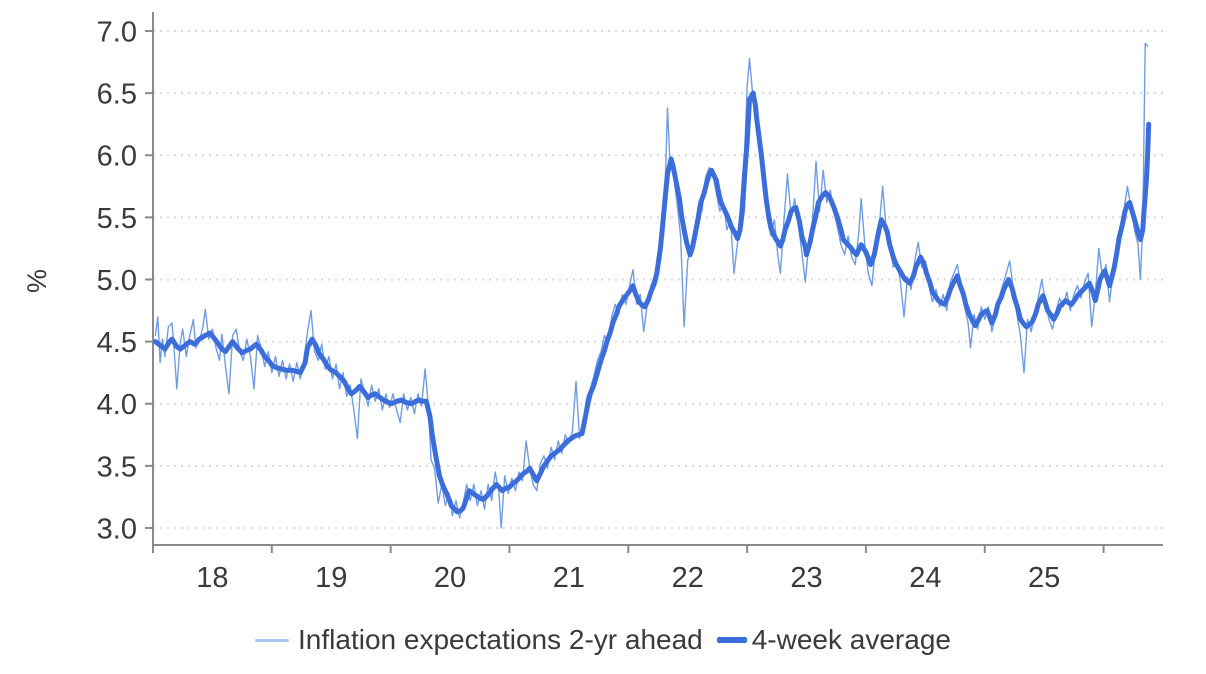  What do you see at coordinates (851, 639) in the screenshot?
I see `legend-label-average: 4-week average` at bounding box center [851, 639].